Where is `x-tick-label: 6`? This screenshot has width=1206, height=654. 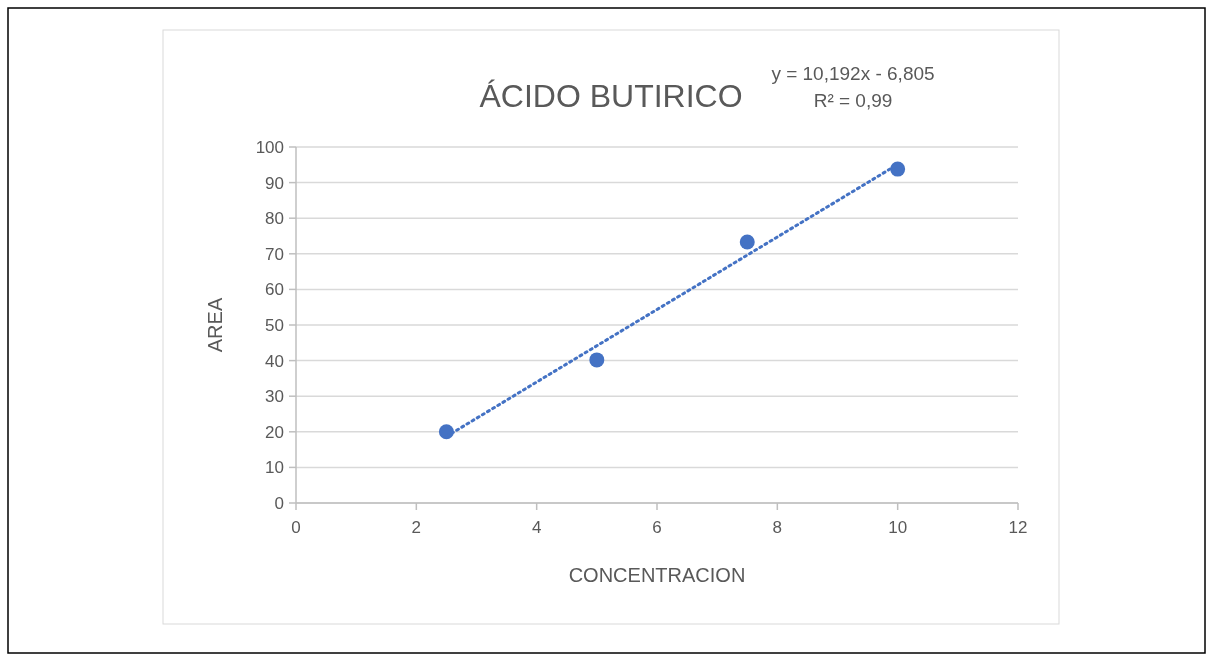 x-tick-label: 6 is located at coordinates (657, 527).